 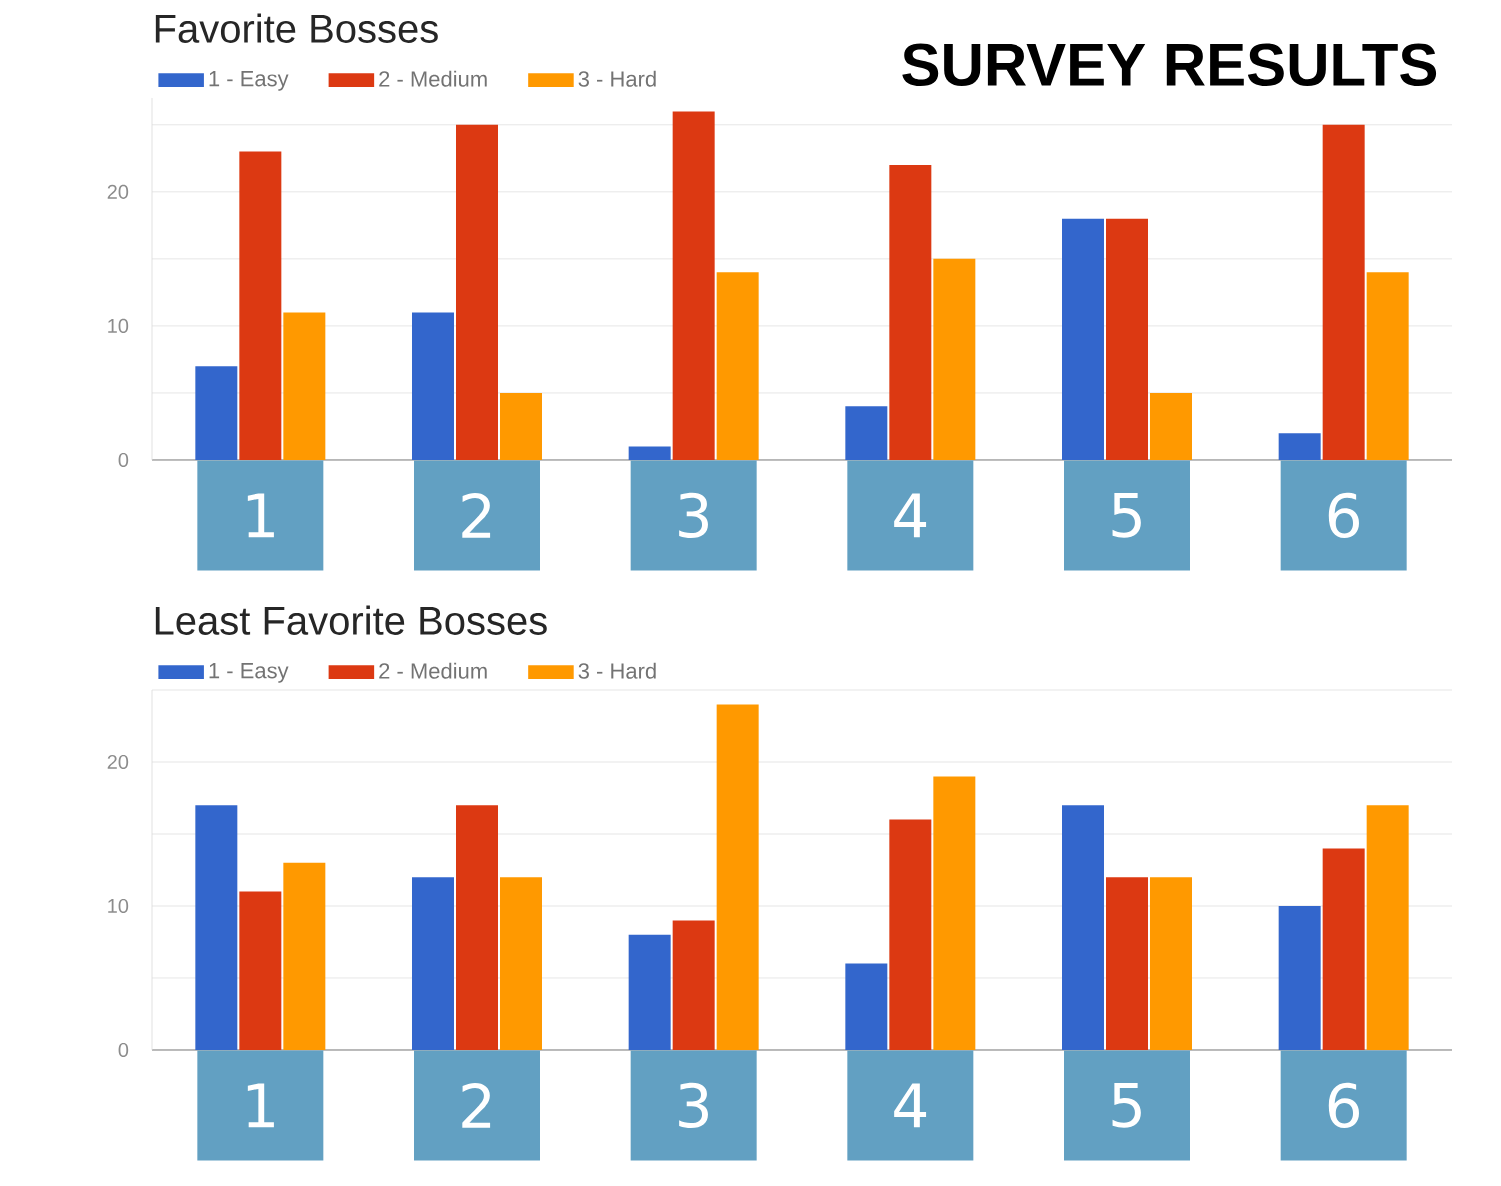 I want to click on chart-title: Favorite Bosses, so click(x=296, y=28).